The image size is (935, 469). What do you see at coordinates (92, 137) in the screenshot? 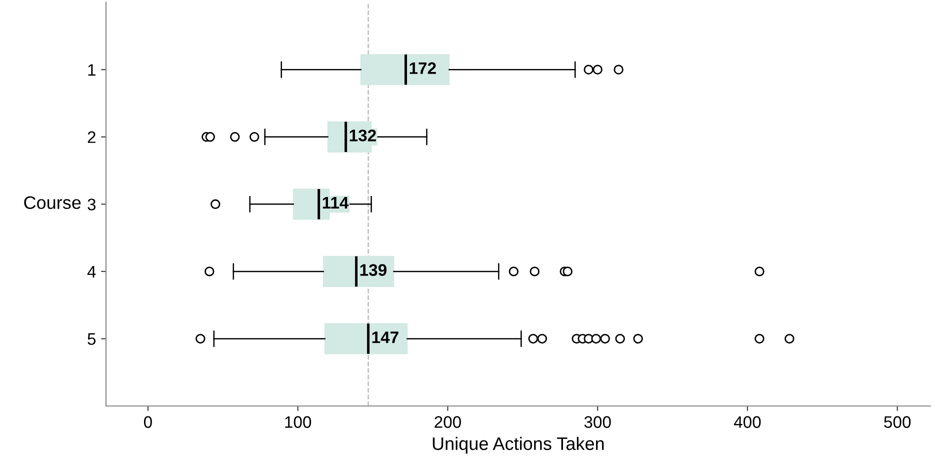
I see `y-tick-label: 2` at bounding box center [92, 137].